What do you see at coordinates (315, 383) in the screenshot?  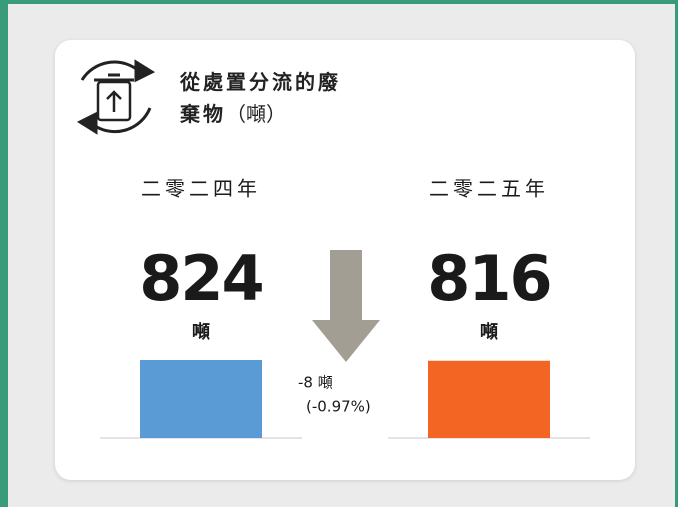 I see `change-label: -8 噸` at bounding box center [315, 383].